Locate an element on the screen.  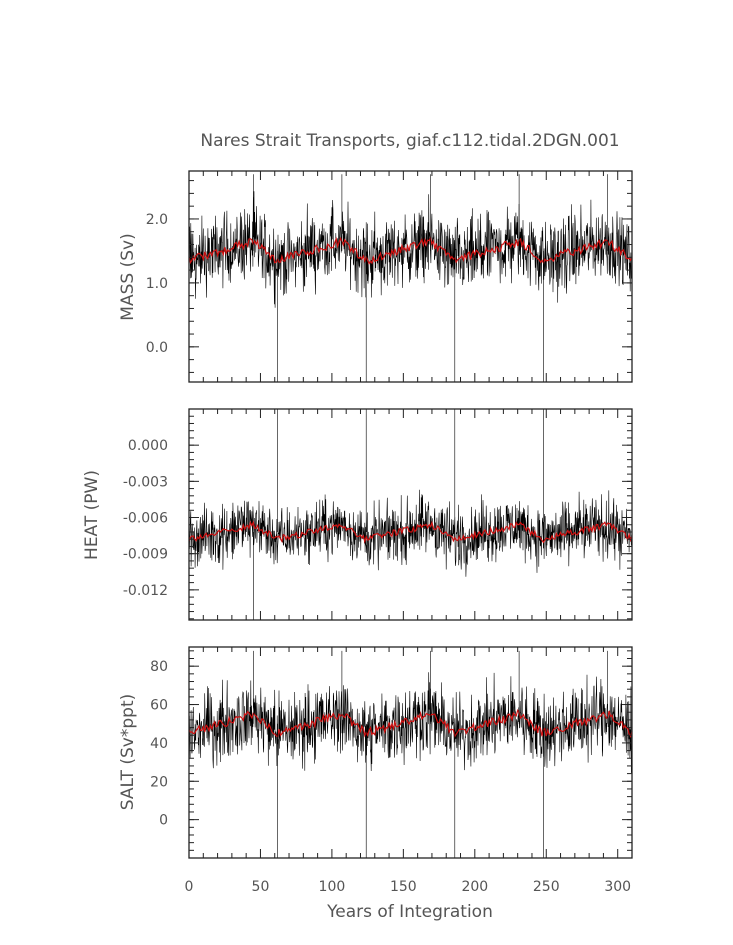
x-tick-label: 200 is located at coordinates (474, 887).